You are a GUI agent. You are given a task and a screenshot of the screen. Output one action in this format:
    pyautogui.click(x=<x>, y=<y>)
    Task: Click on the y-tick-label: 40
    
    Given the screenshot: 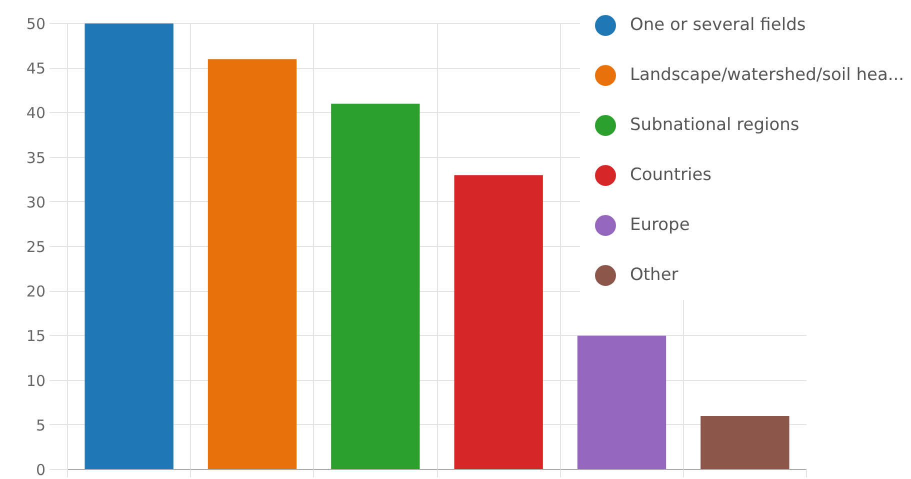 What is the action you would take?
    pyautogui.click(x=36, y=113)
    